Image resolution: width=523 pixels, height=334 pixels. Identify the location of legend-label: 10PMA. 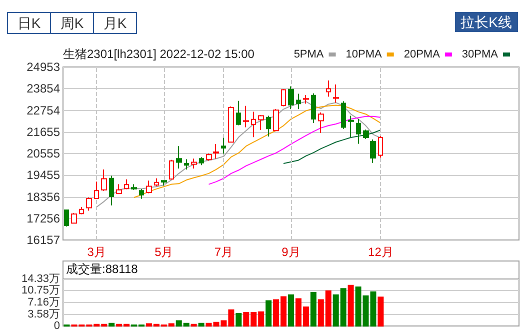
(364, 54).